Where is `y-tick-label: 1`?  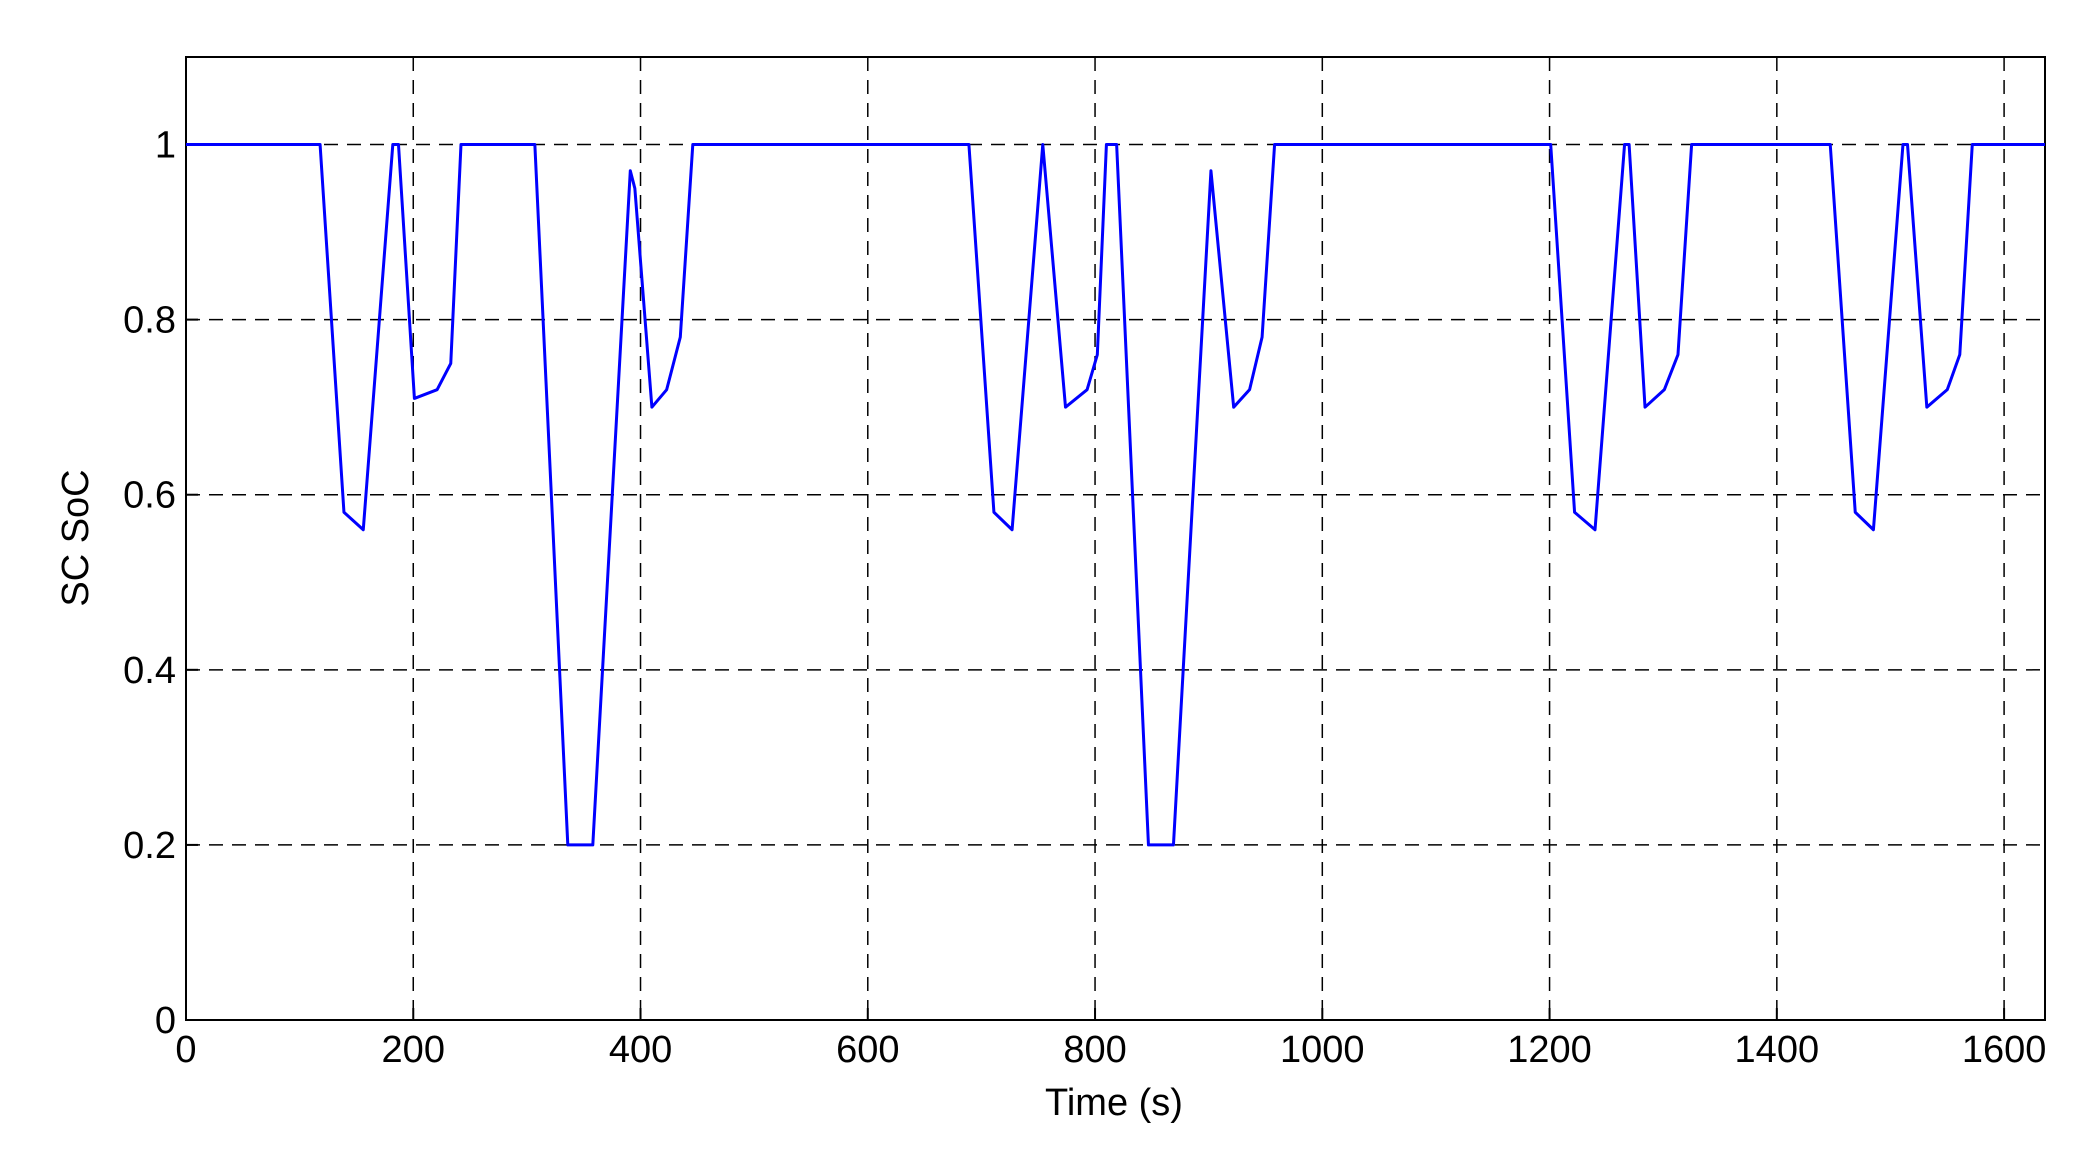
y-tick-label: 1 is located at coordinates (165, 146).